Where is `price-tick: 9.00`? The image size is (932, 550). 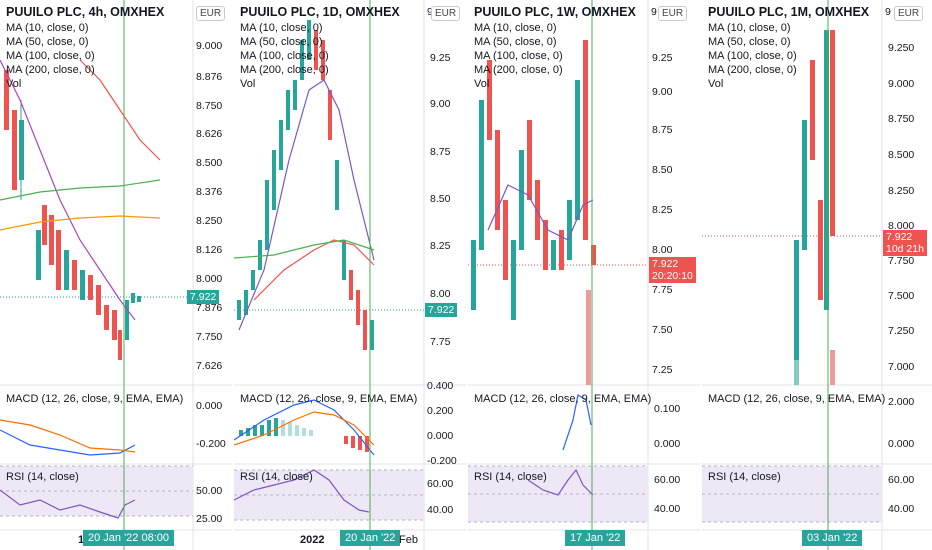
price-tick: 9.00 is located at coordinates (440, 104).